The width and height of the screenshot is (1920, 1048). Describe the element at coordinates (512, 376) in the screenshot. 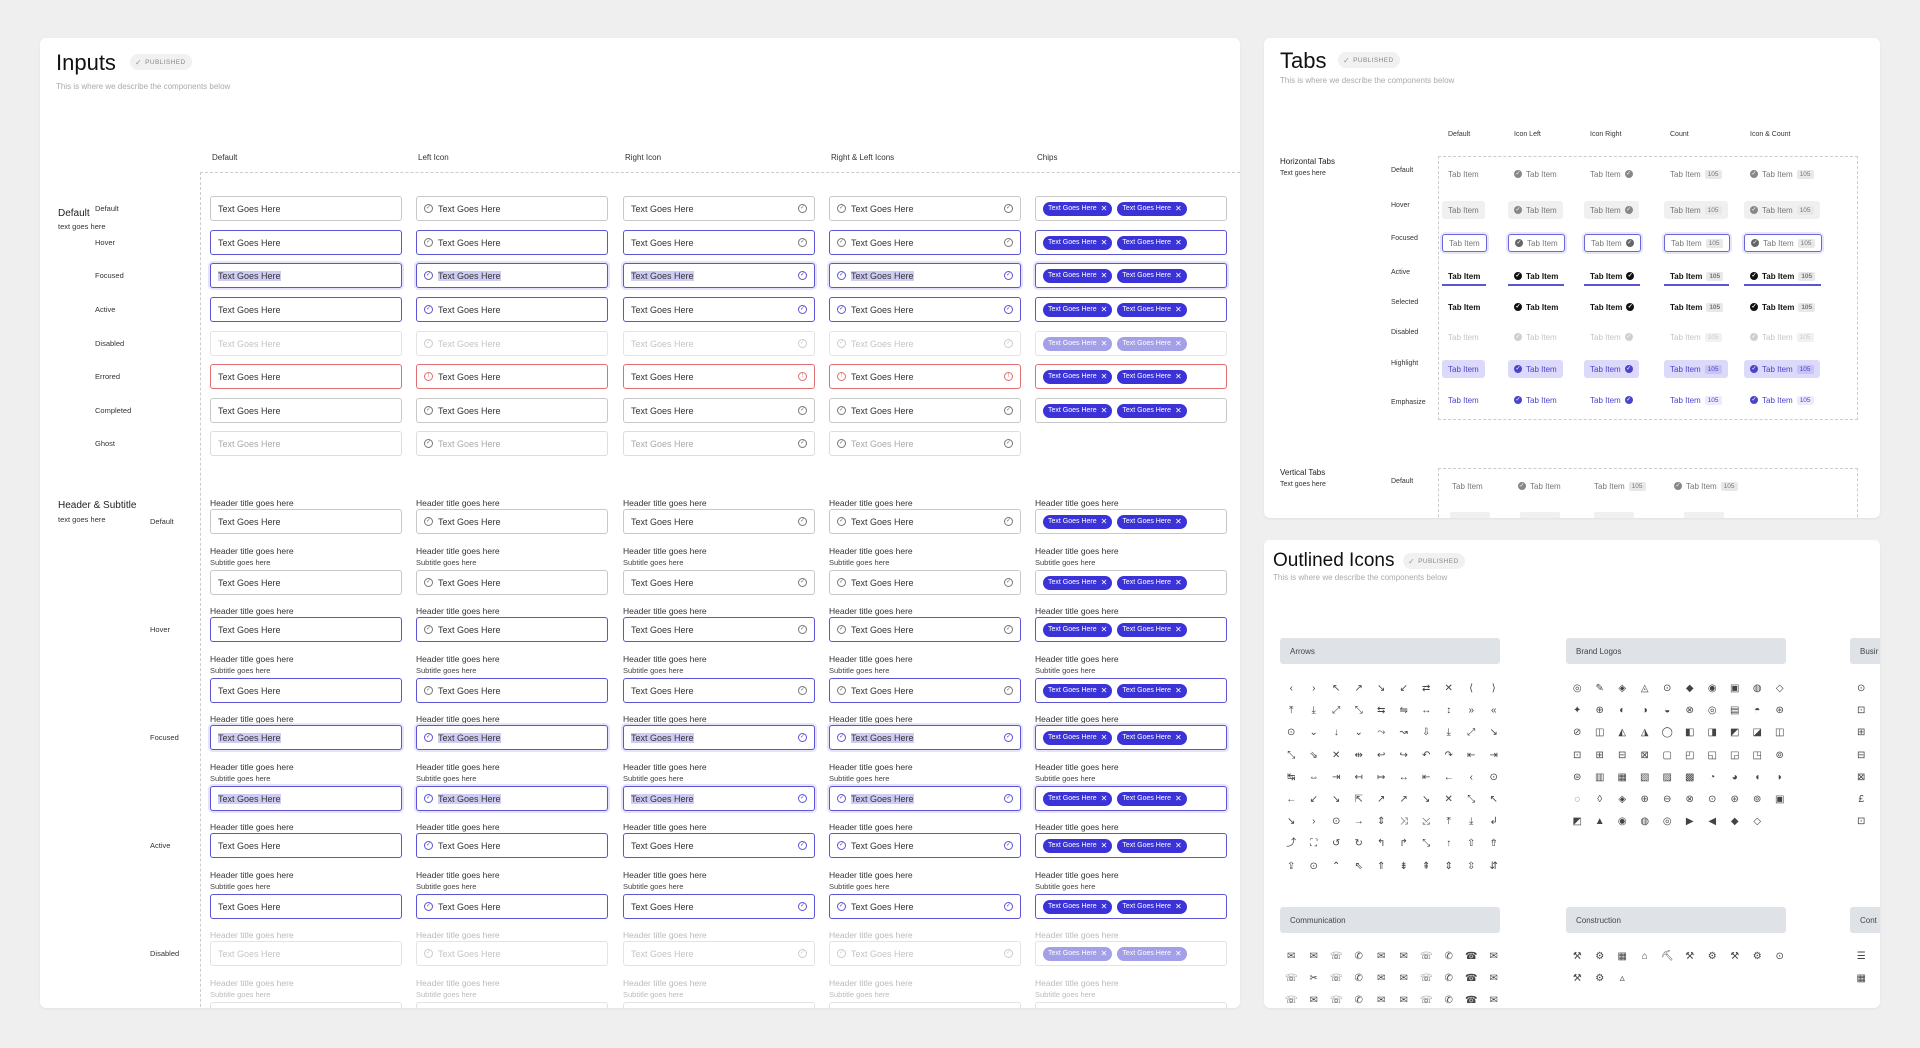

I see `text-input: ! Text Goes Here` at that location.